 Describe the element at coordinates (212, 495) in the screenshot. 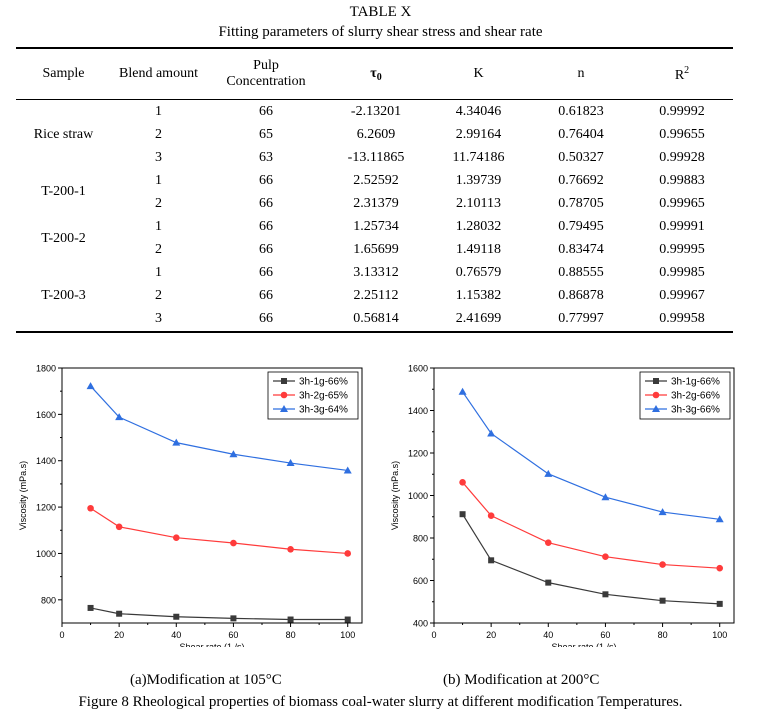

I see `plot-frame` at that location.